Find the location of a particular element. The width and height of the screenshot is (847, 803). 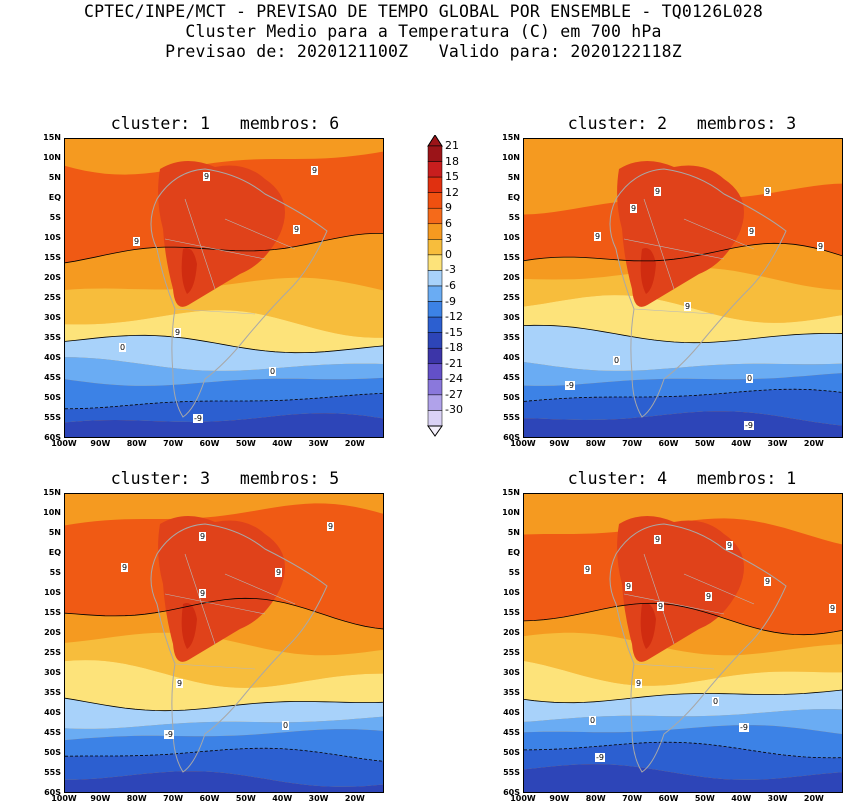

latitude-label: 10N is located at coordinates (511, 512).